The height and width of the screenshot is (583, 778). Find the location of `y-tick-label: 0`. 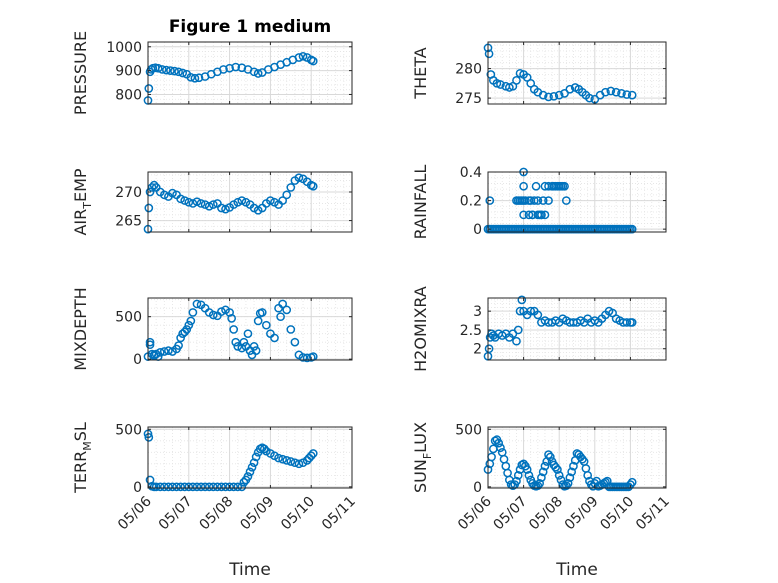

y-tick-label: 0 is located at coordinates (477, 230).